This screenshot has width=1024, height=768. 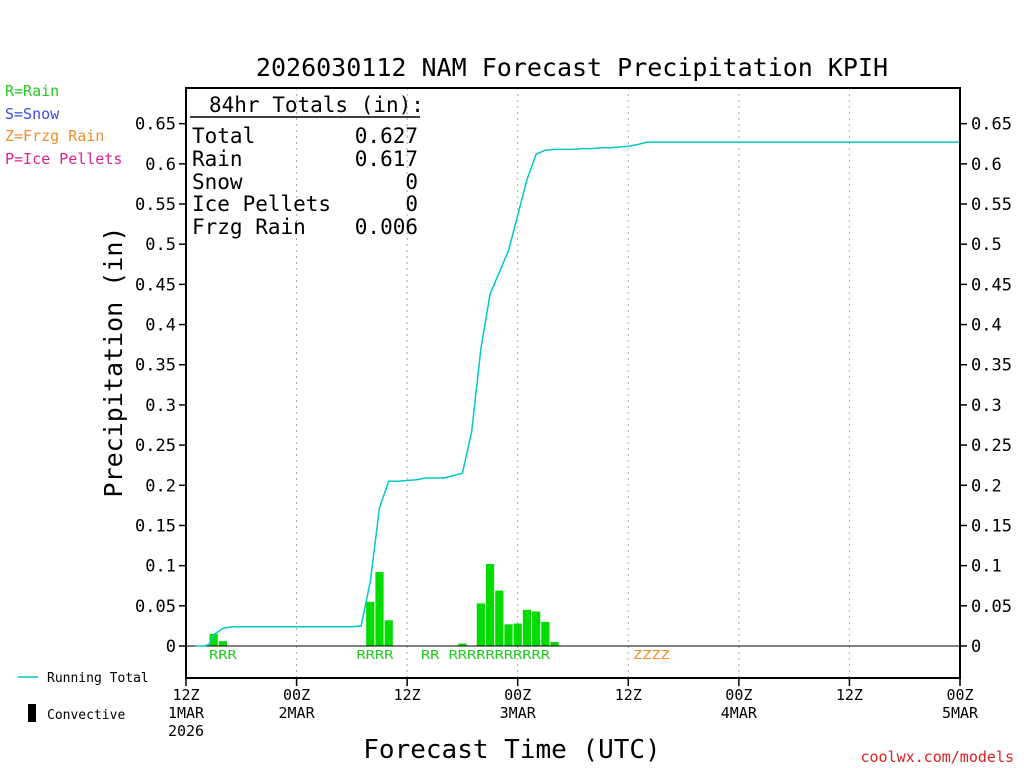 I want to click on y-tick-label-left: 0.3, so click(x=160, y=406).